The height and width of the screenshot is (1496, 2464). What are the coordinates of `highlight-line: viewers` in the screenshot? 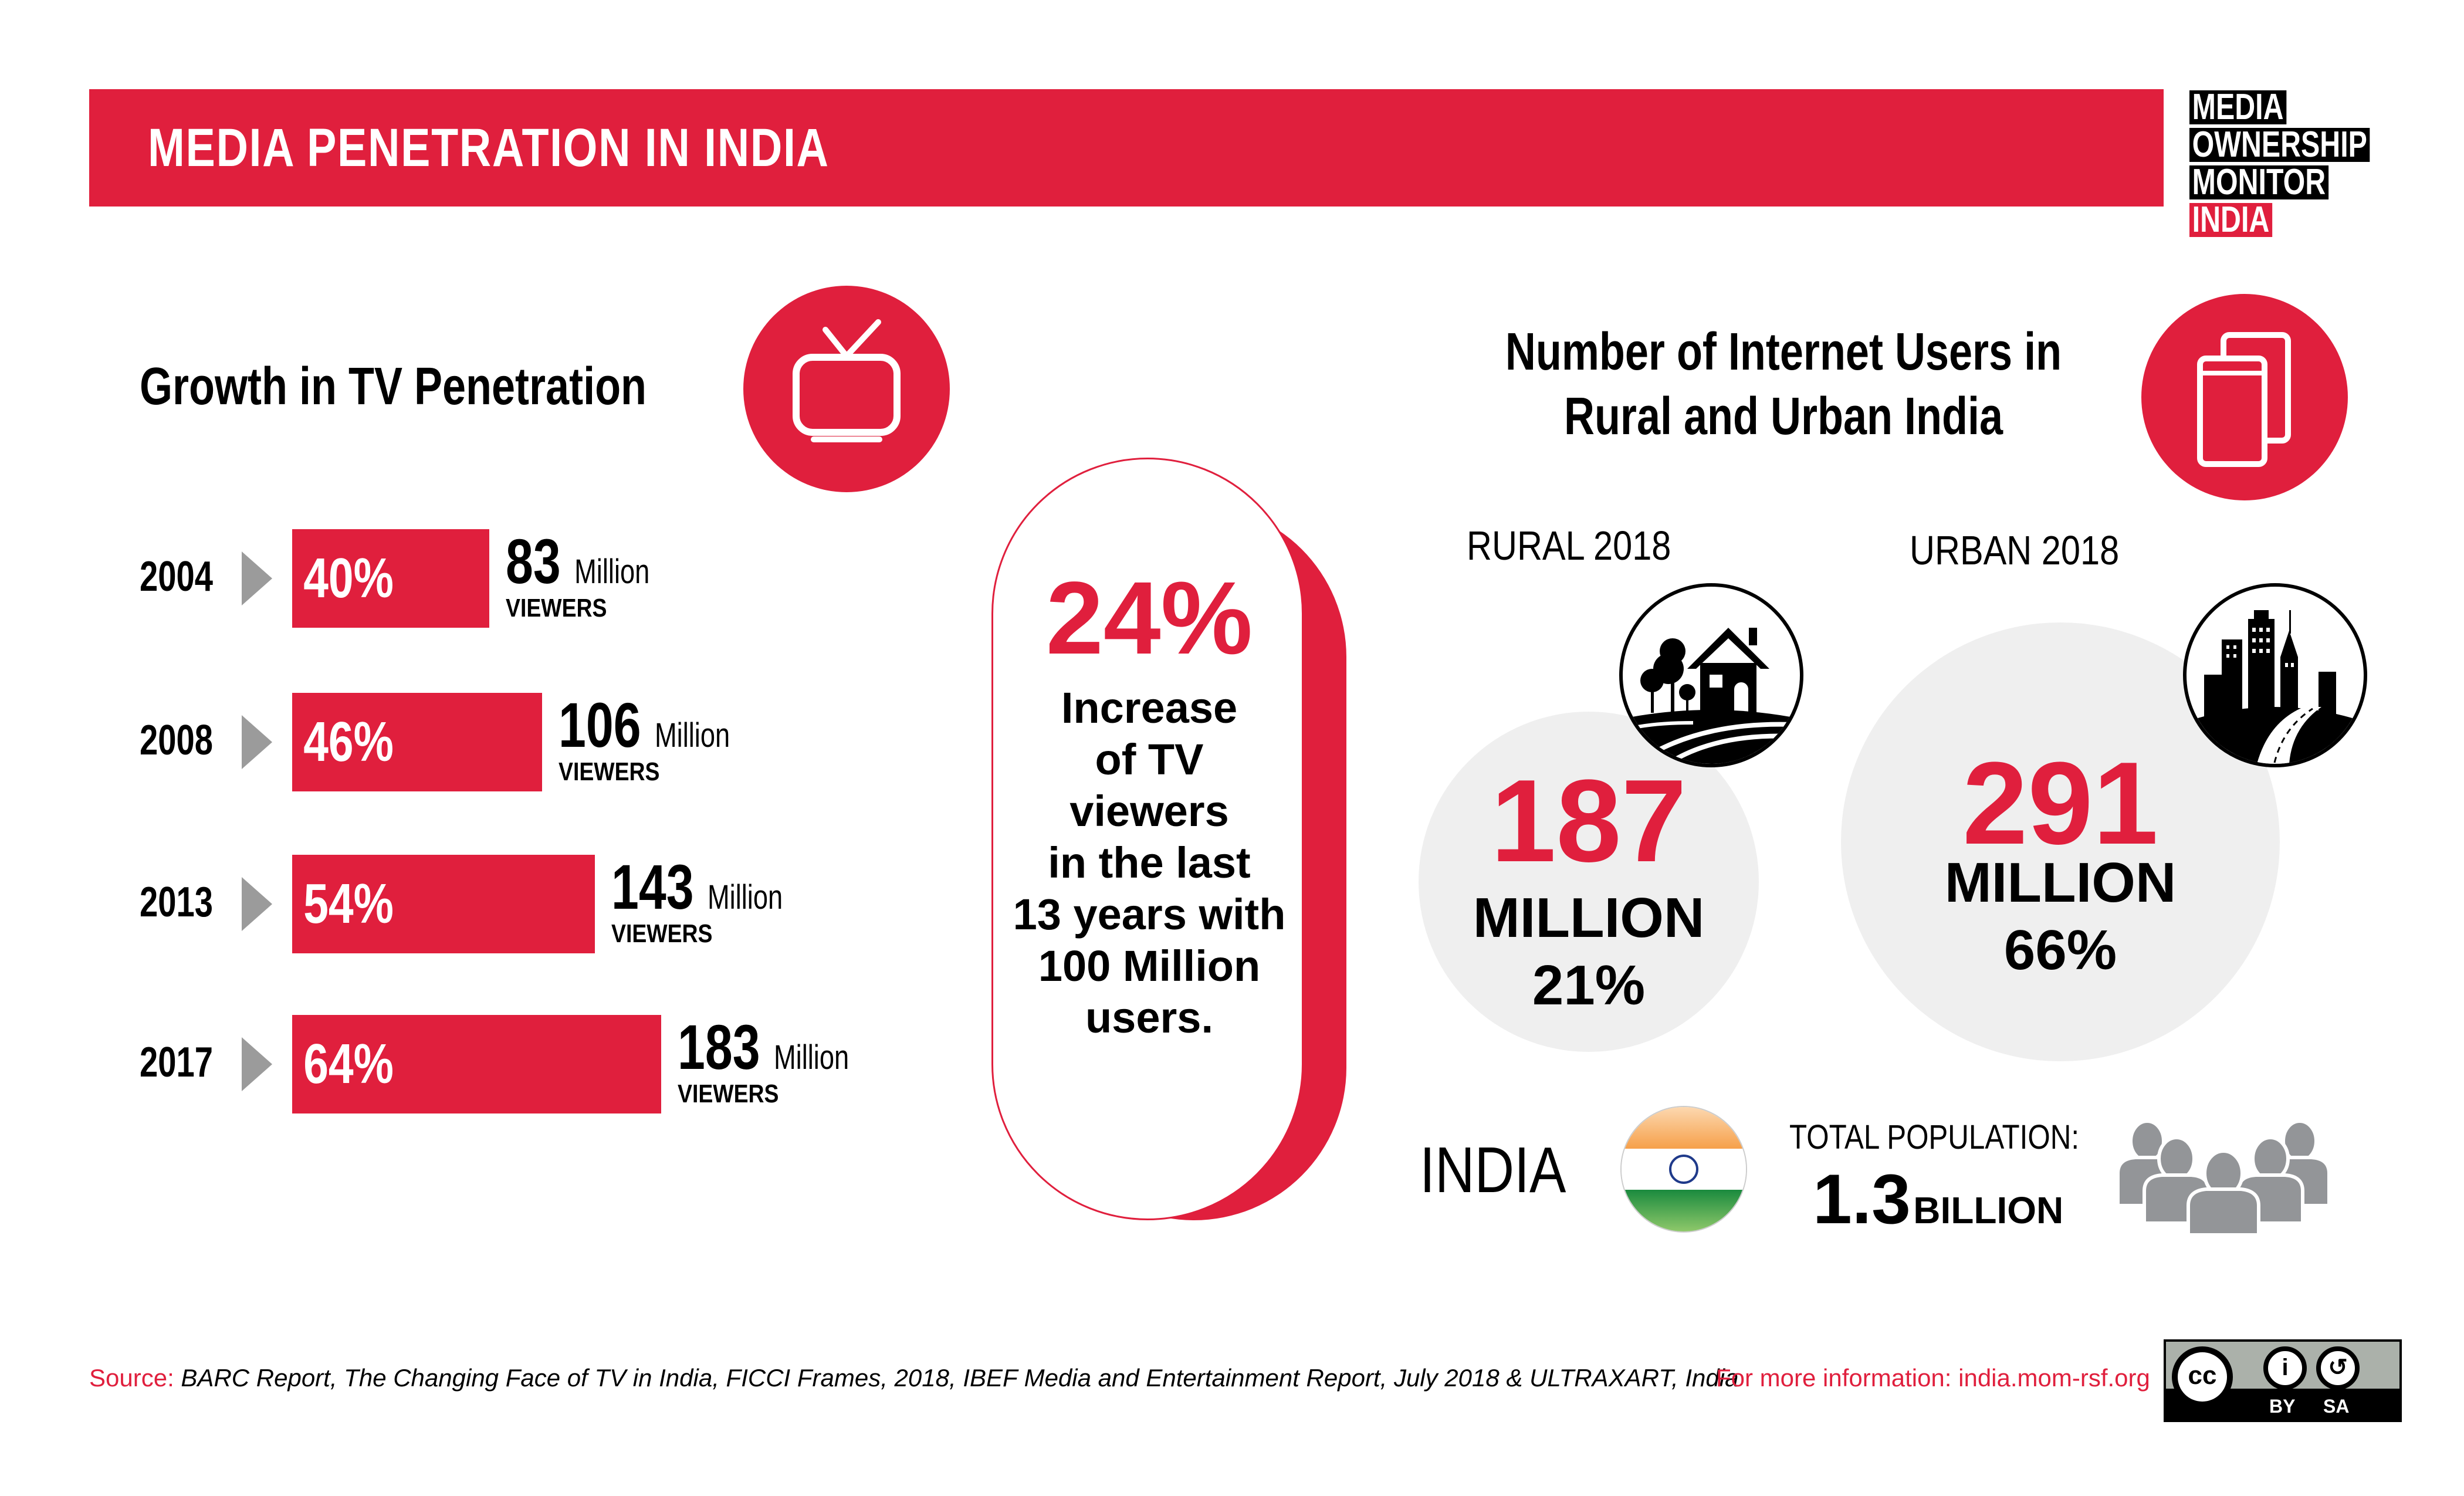 It's located at (1149, 811).